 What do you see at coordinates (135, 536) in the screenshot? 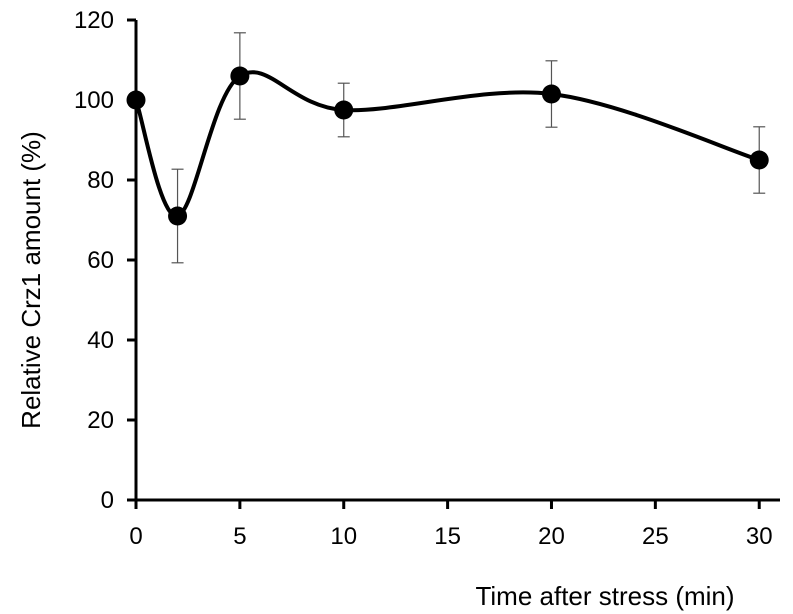
I see `x-tick-label: 0` at bounding box center [135, 536].